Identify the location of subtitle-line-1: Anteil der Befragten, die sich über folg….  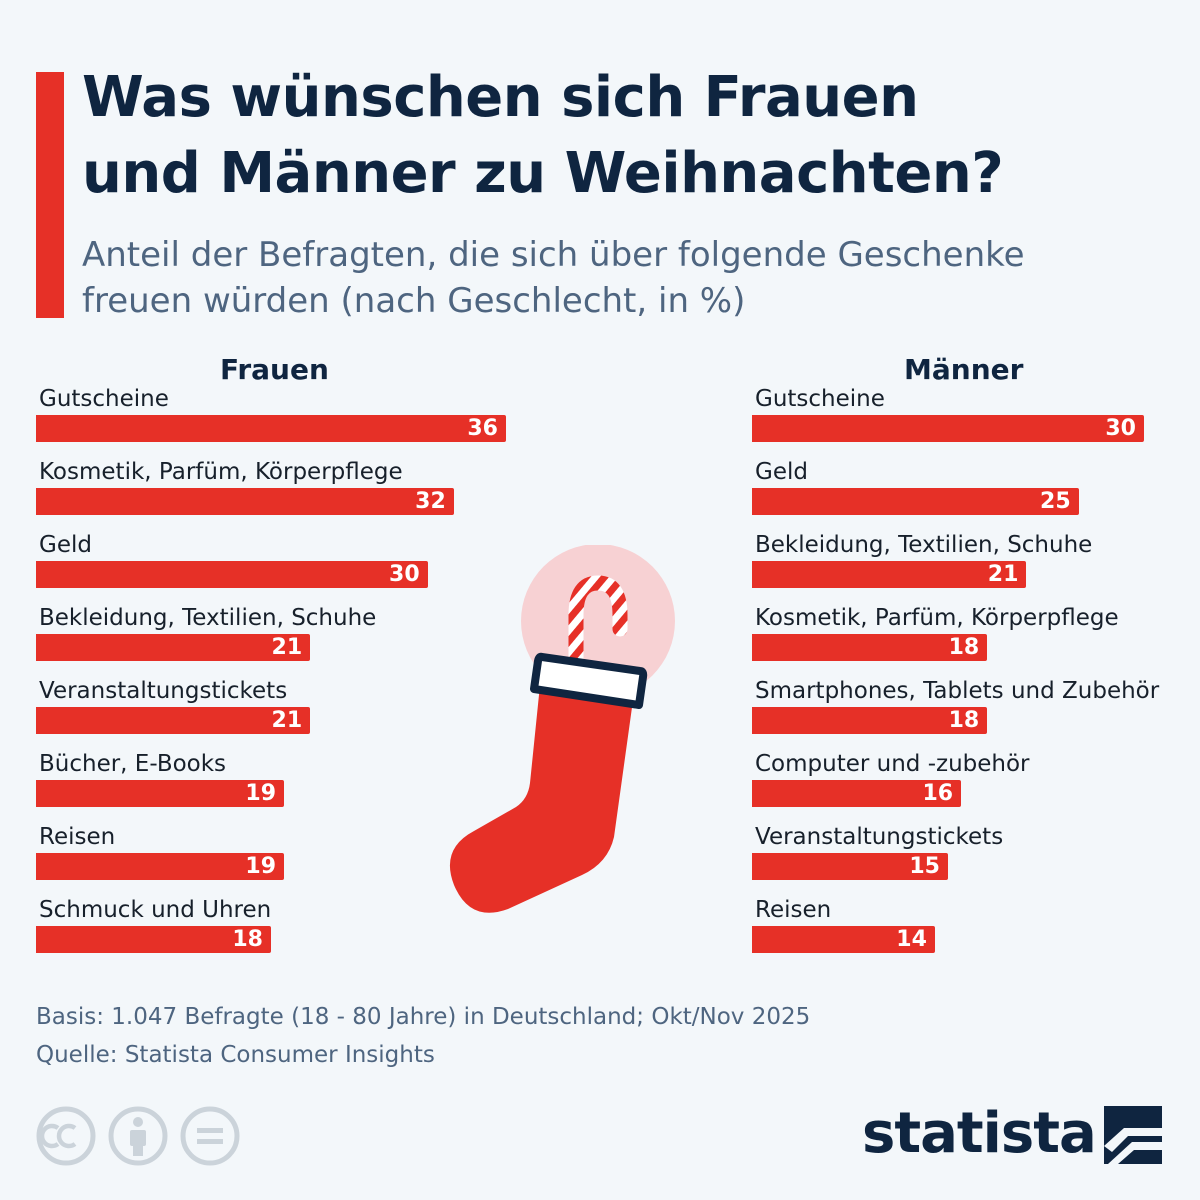
(553, 255).